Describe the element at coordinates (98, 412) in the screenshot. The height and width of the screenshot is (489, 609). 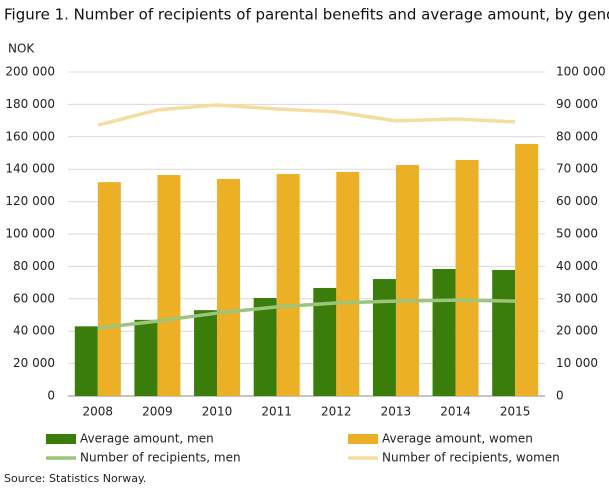
I see `x-tick-label: 2008` at that location.